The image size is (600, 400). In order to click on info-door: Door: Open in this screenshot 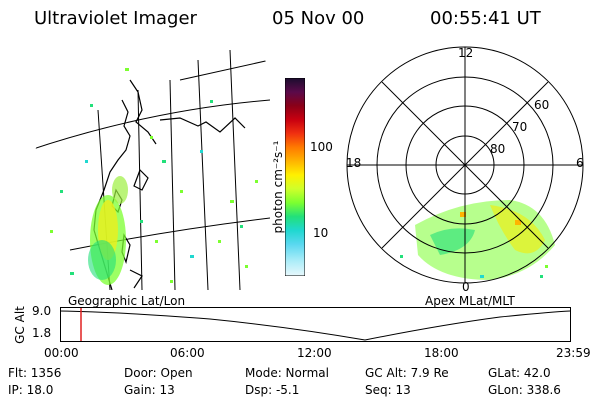, I will do `click(158, 373)`.